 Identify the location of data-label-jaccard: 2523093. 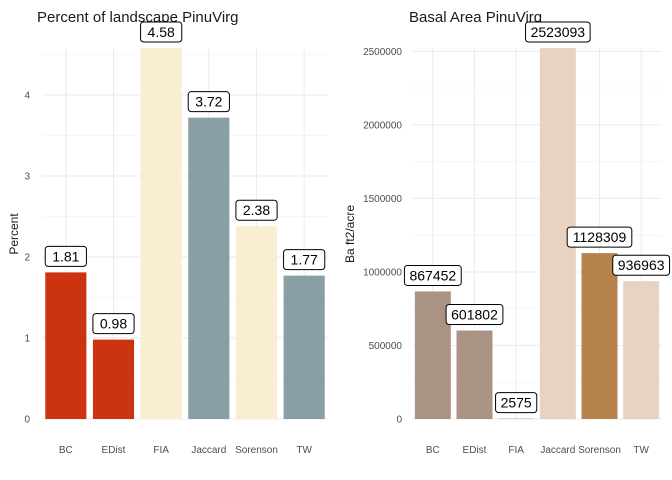
(558, 32).